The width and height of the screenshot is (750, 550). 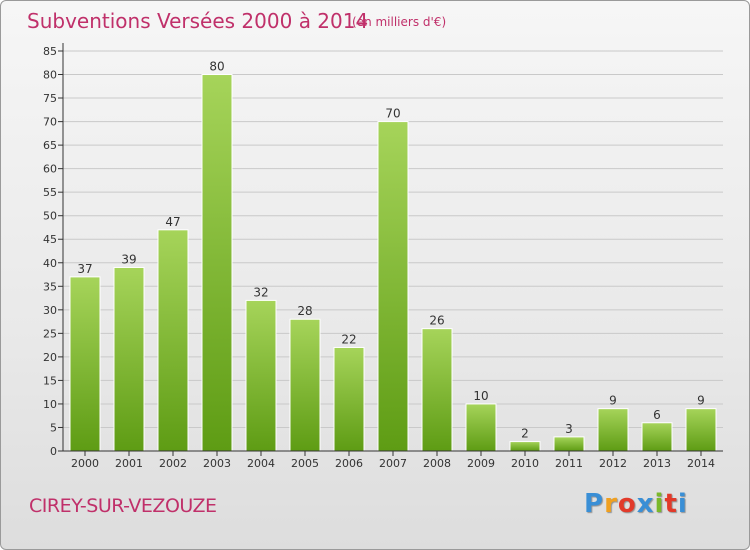 I want to click on data-label: 10, so click(x=480, y=396).